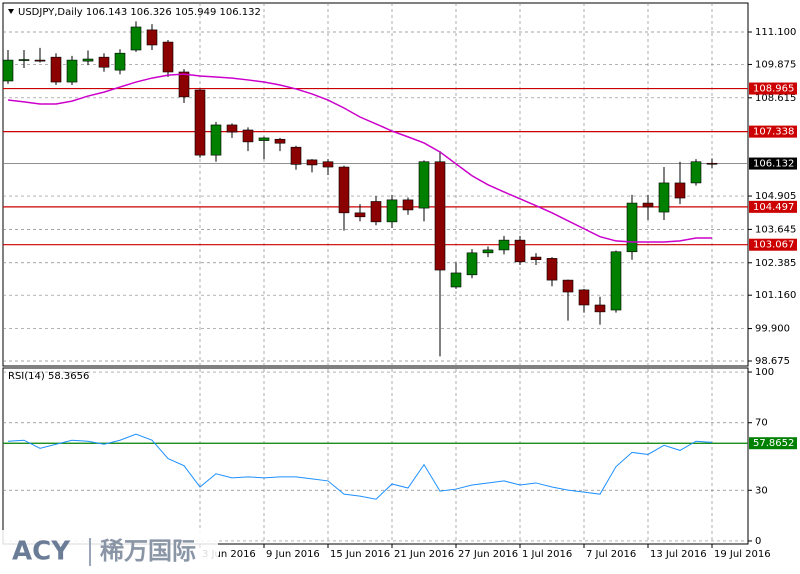  What do you see at coordinates (424, 554) in the screenshot?
I see `x-tick-label: 21 Jun 2016` at bounding box center [424, 554].